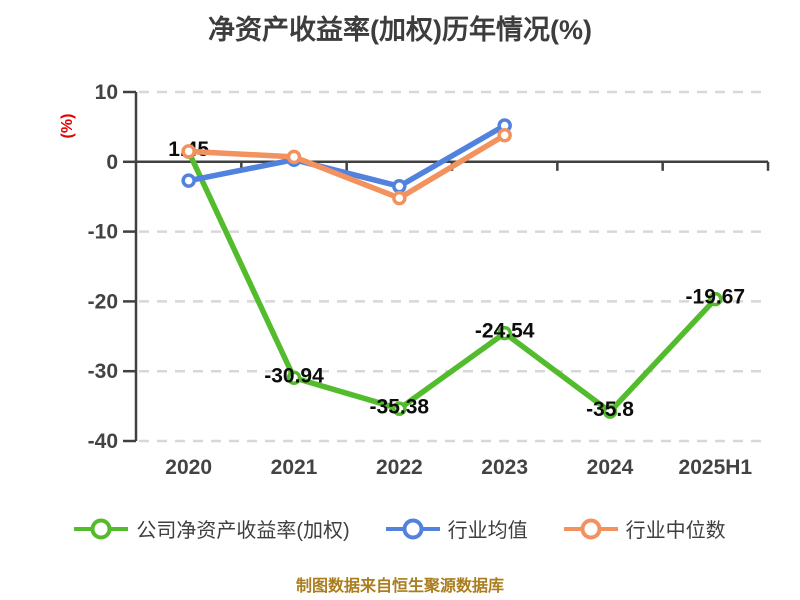 The height and width of the screenshot is (600, 800). I want to click on data-point-label: -30.94, so click(294, 375).